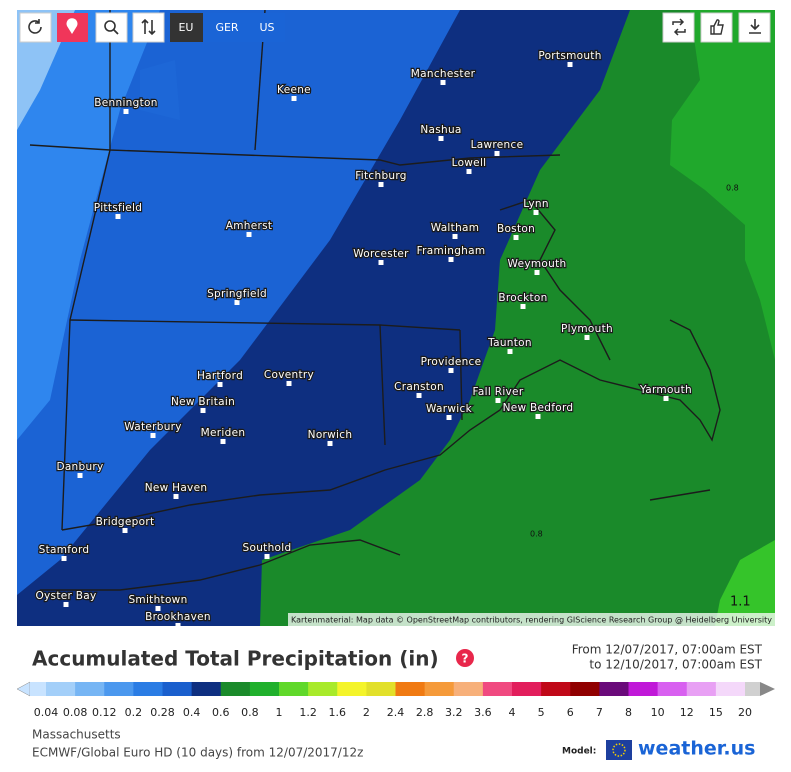  What do you see at coordinates (440, 130) in the screenshot?
I see `city-label: Nashua` at bounding box center [440, 130].